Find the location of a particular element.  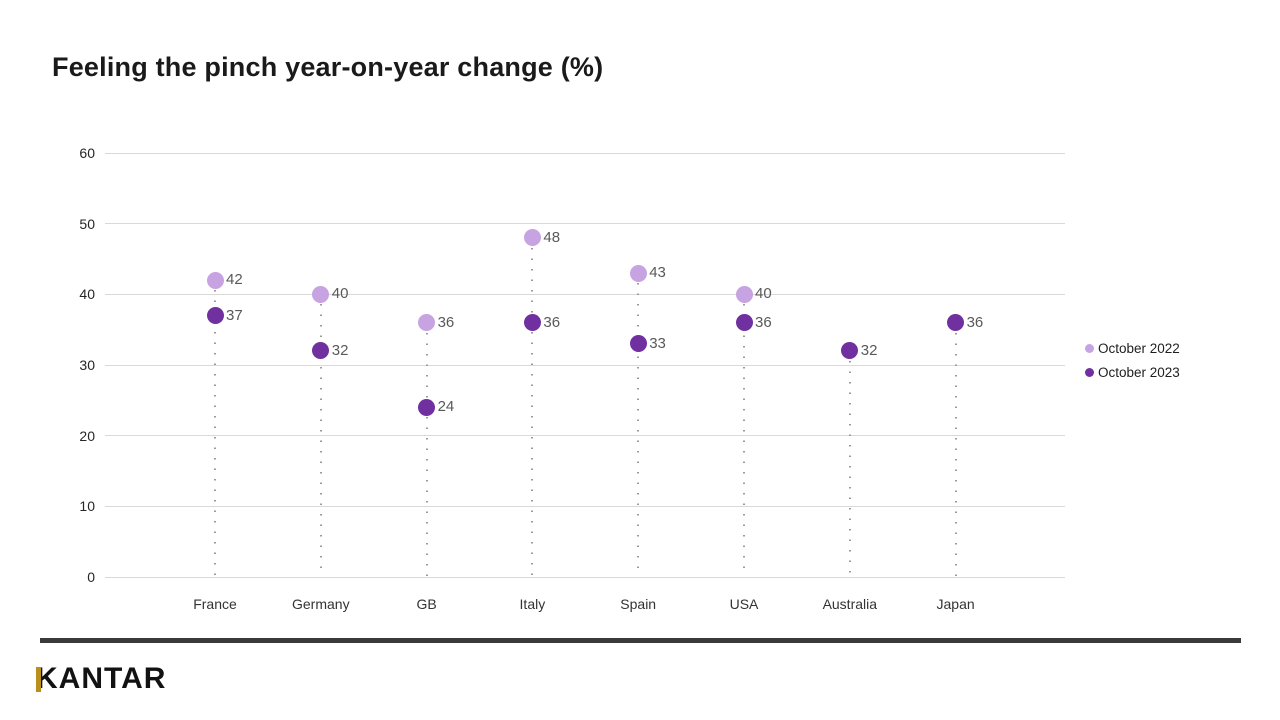

data-label: 24 is located at coordinates (446, 407).